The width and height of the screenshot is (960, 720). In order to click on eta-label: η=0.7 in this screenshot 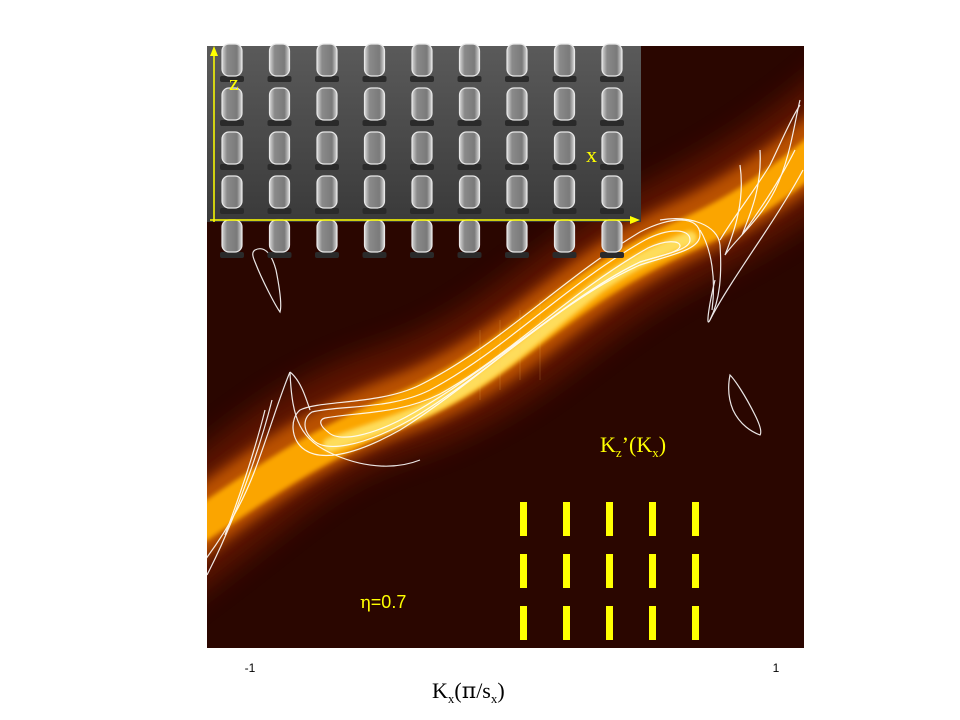, I will do `click(383, 602)`.